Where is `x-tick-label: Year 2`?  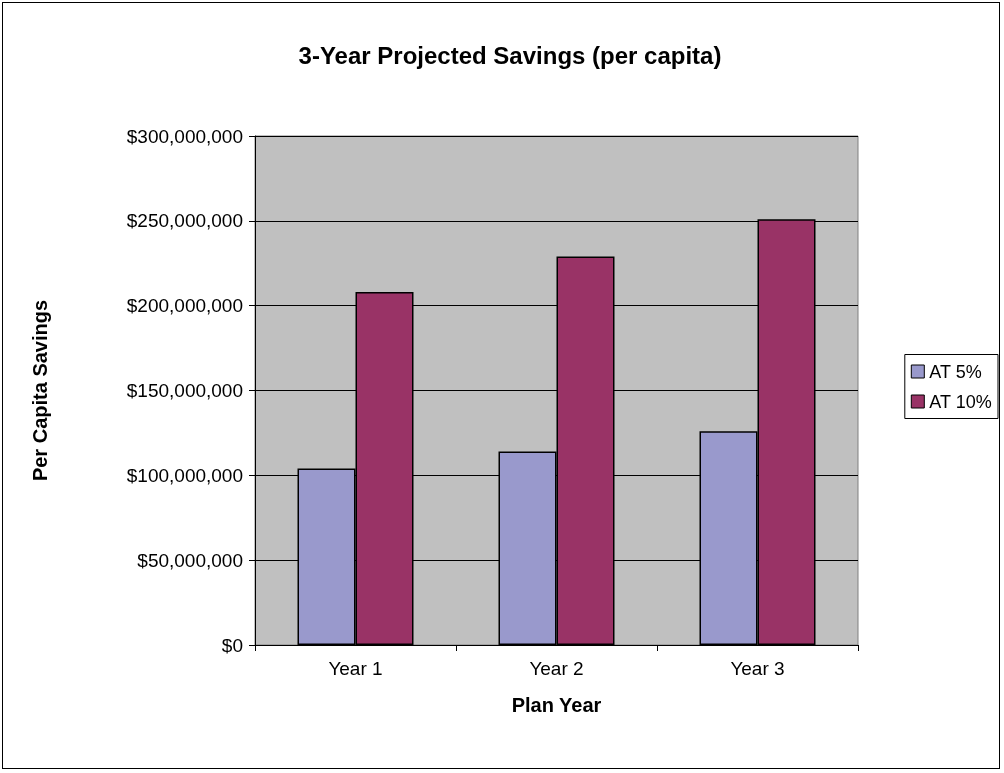
x-tick-label: Year 2 is located at coordinates (556, 668).